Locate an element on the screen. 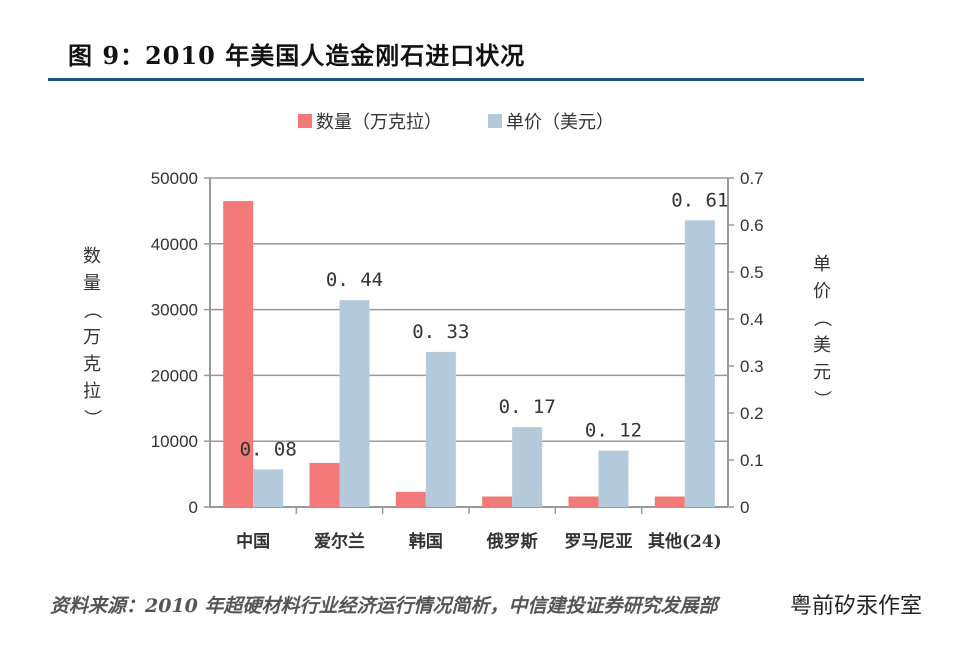 This screenshot has width=976, height=648. y-axis-title: 克 is located at coordinates (92, 364).